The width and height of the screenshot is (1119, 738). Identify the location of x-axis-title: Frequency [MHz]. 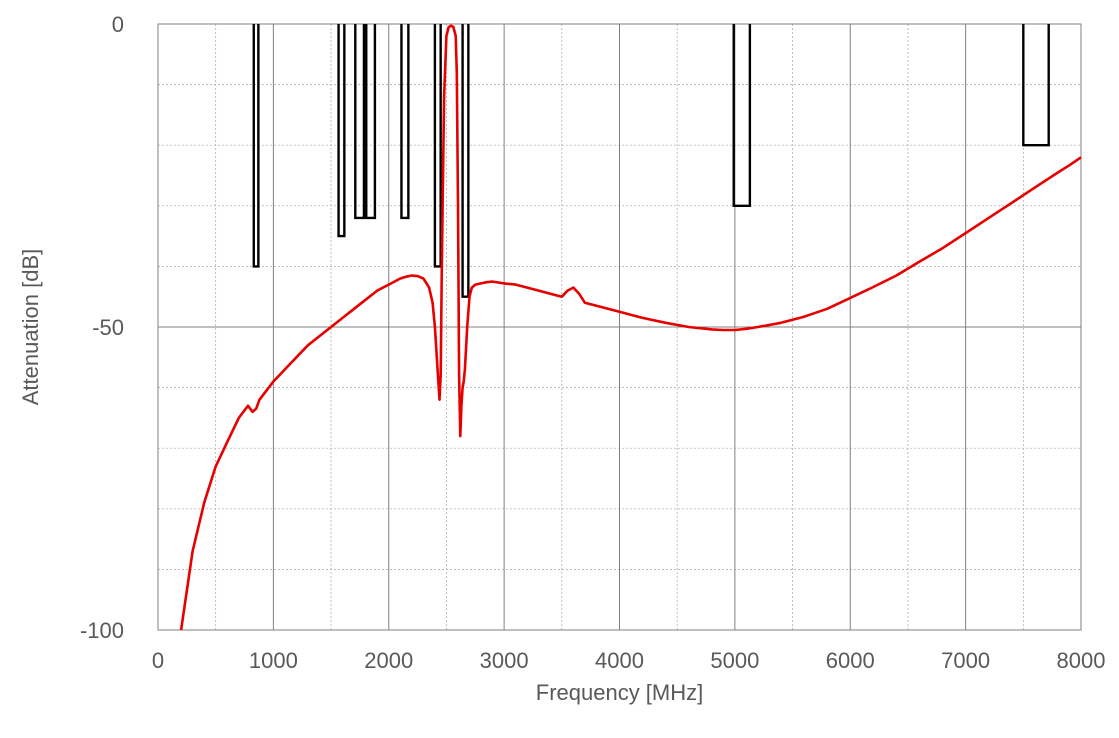
(620, 692).